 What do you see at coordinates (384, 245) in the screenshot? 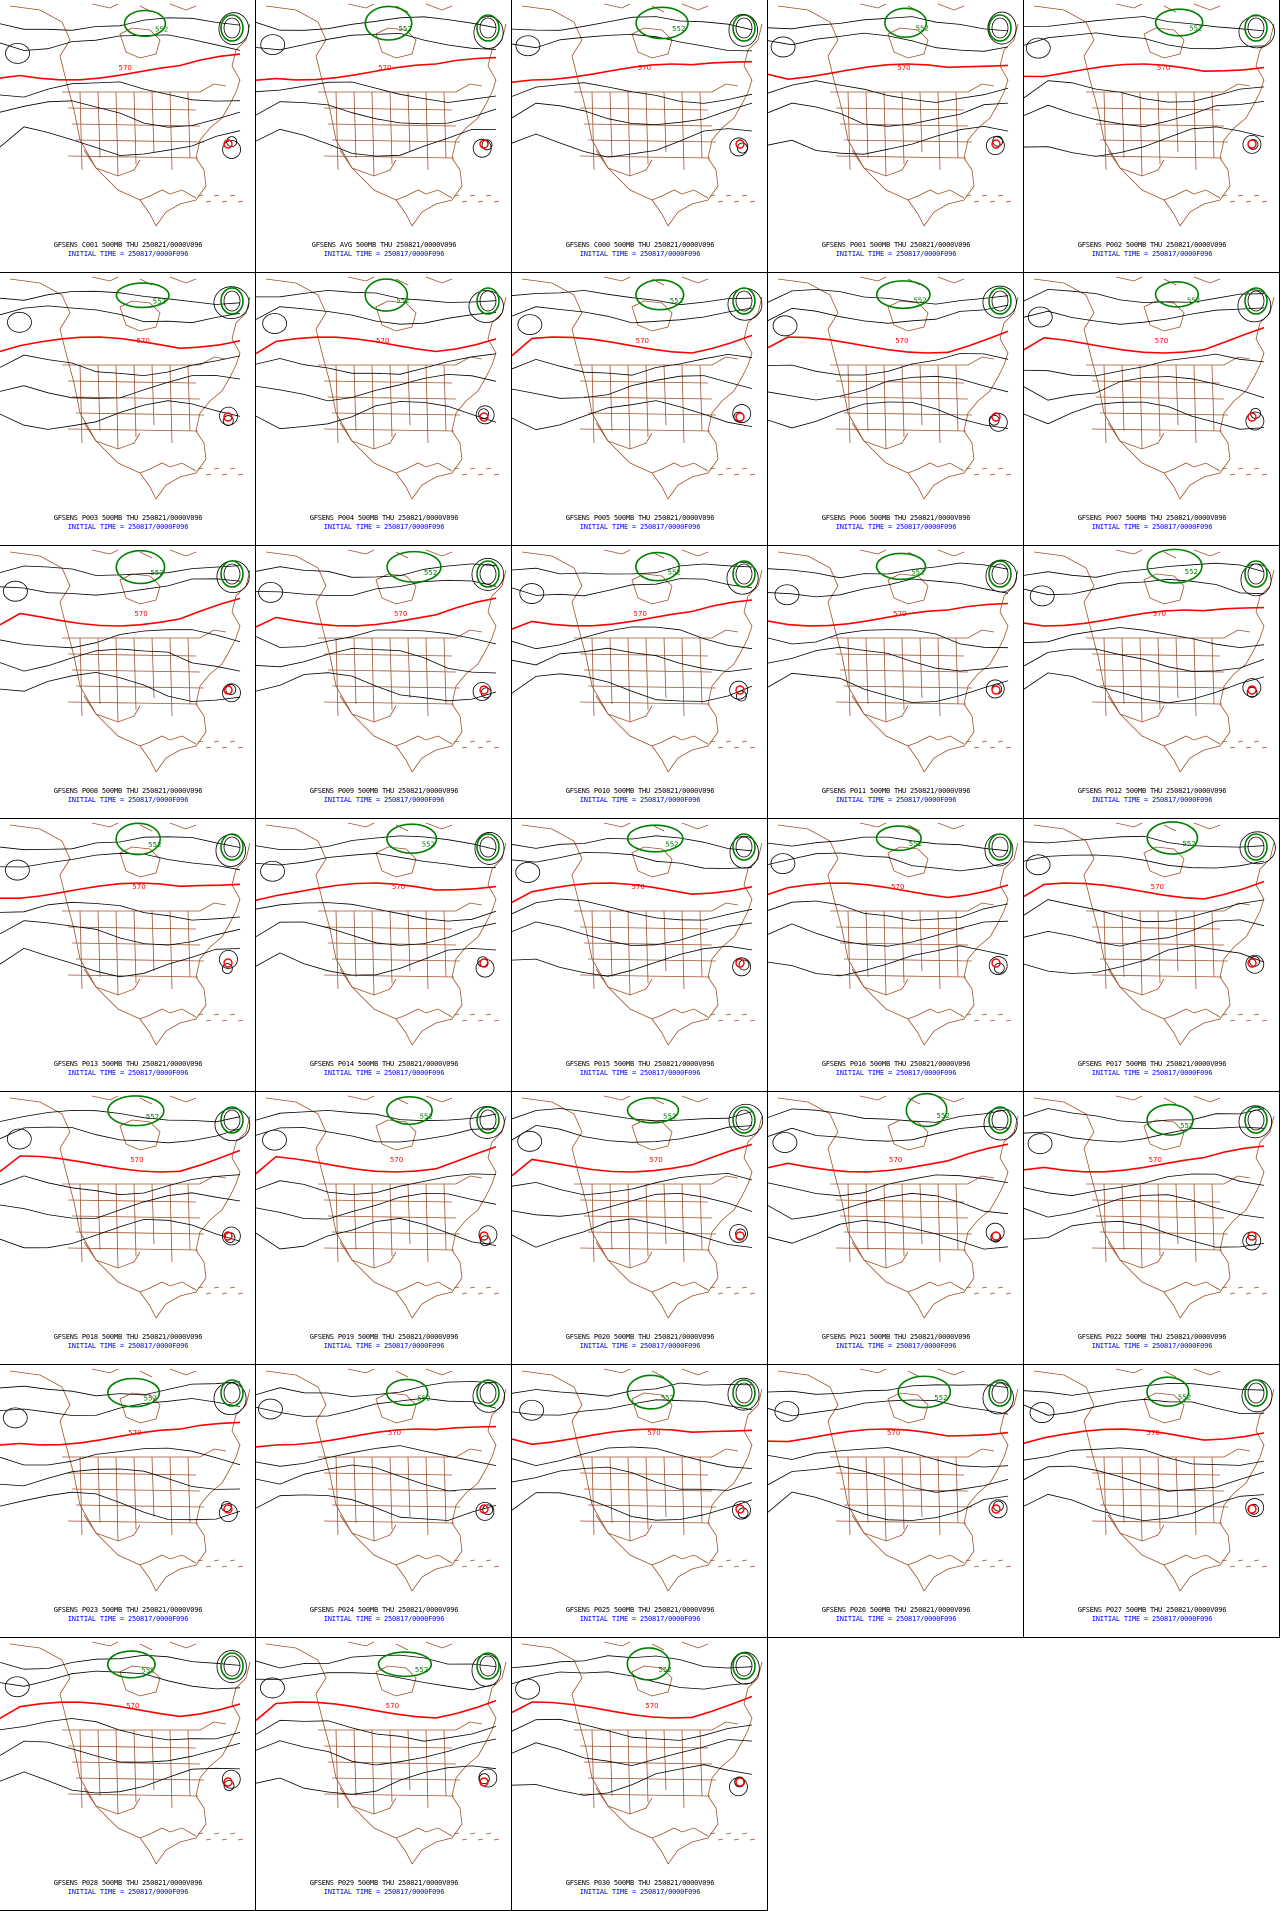
I see `panel-title: GFSENS AVG 500MB THU 250821/0000V096` at bounding box center [384, 245].